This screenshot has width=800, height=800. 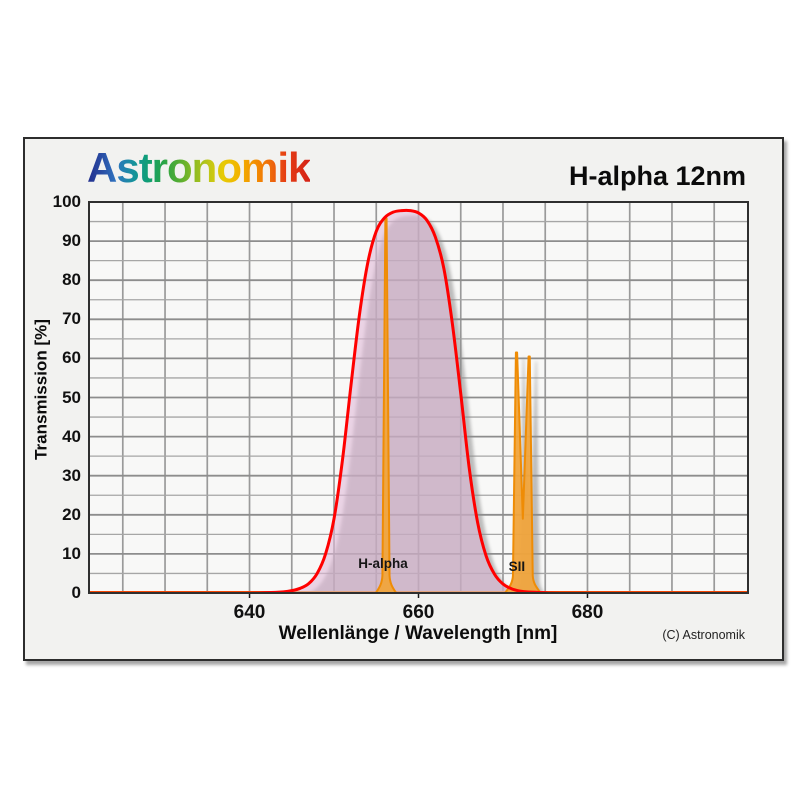 I want to click on brand-logo: Astronomik, so click(x=199, y=167).